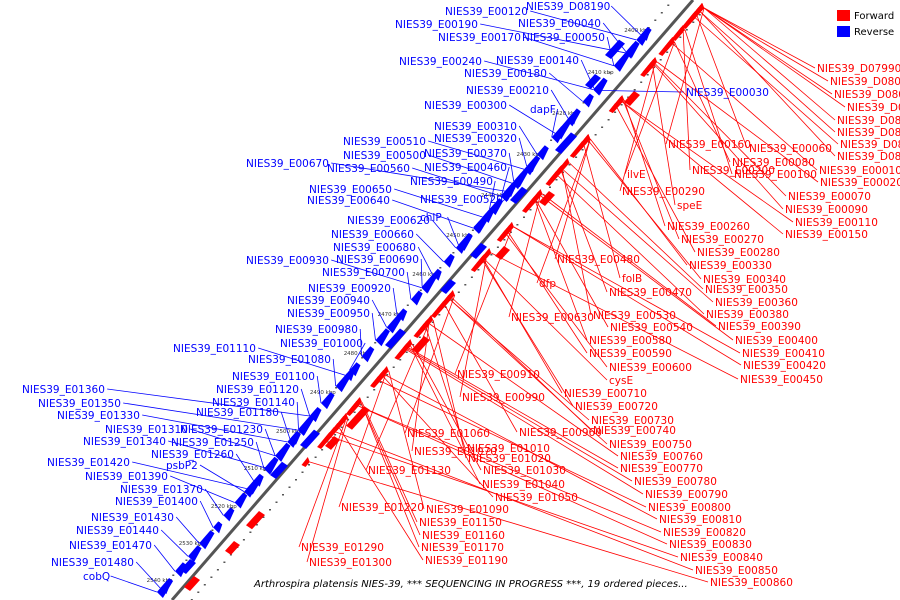  What do you see at coordinates (700, 520) in the screenshot?
I see `forward-gene-label: NIES39_E00810` at bounding box center [700, 520].